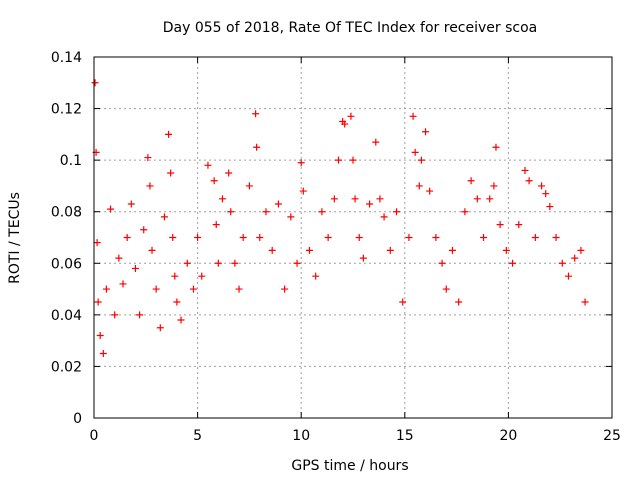 This screenshot has height=480, width=640. Describe the element at coordinates (94, 436) in the screenshot. I see `x-tick-label: 0` at that location.